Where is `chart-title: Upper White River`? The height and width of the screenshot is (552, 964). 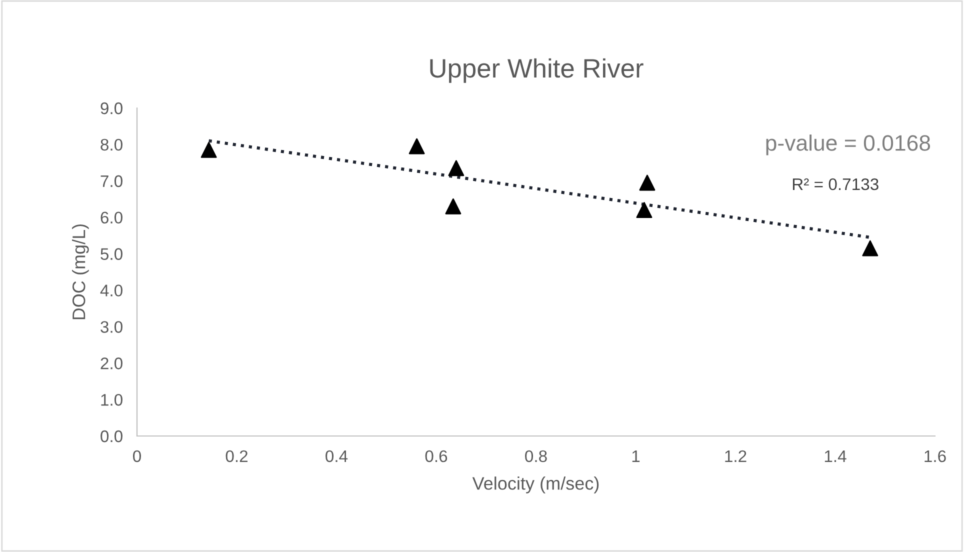 chart-title: Upper White River is located at coordinates (537, 70).